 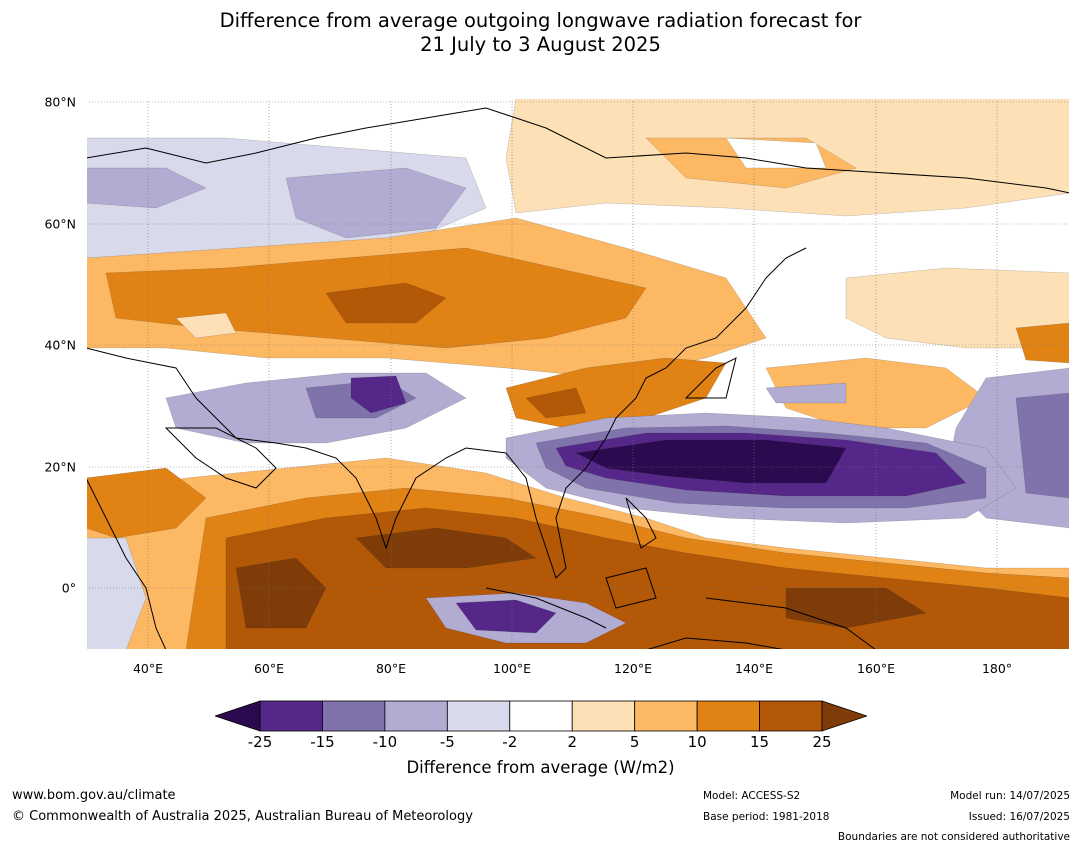 What do you see at coordinates (94, 795) in the screenshot?
I see `website-link: www.bom.gov.au/climate` at bounding box center [94, 795].